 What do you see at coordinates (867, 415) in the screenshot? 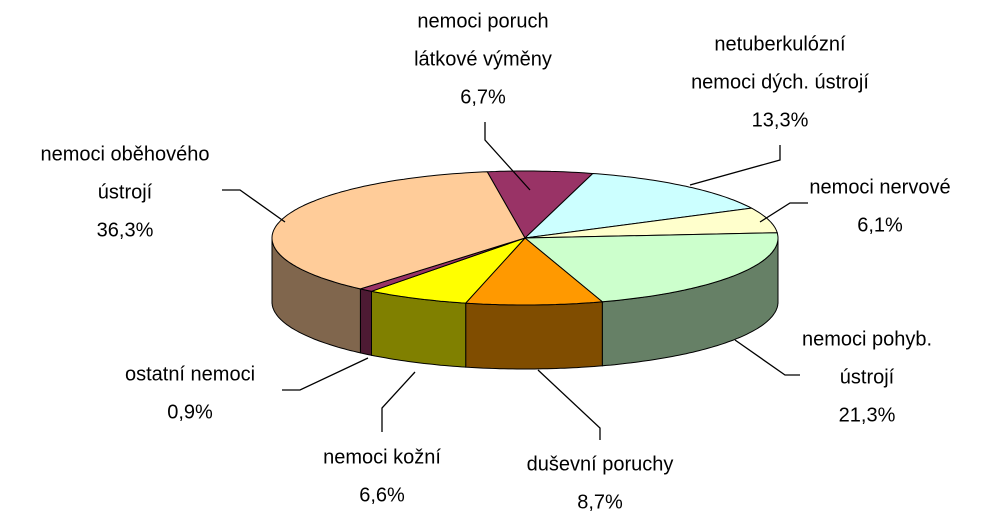
I see `value-label: 21,3%` at bounding box center [867, 415].